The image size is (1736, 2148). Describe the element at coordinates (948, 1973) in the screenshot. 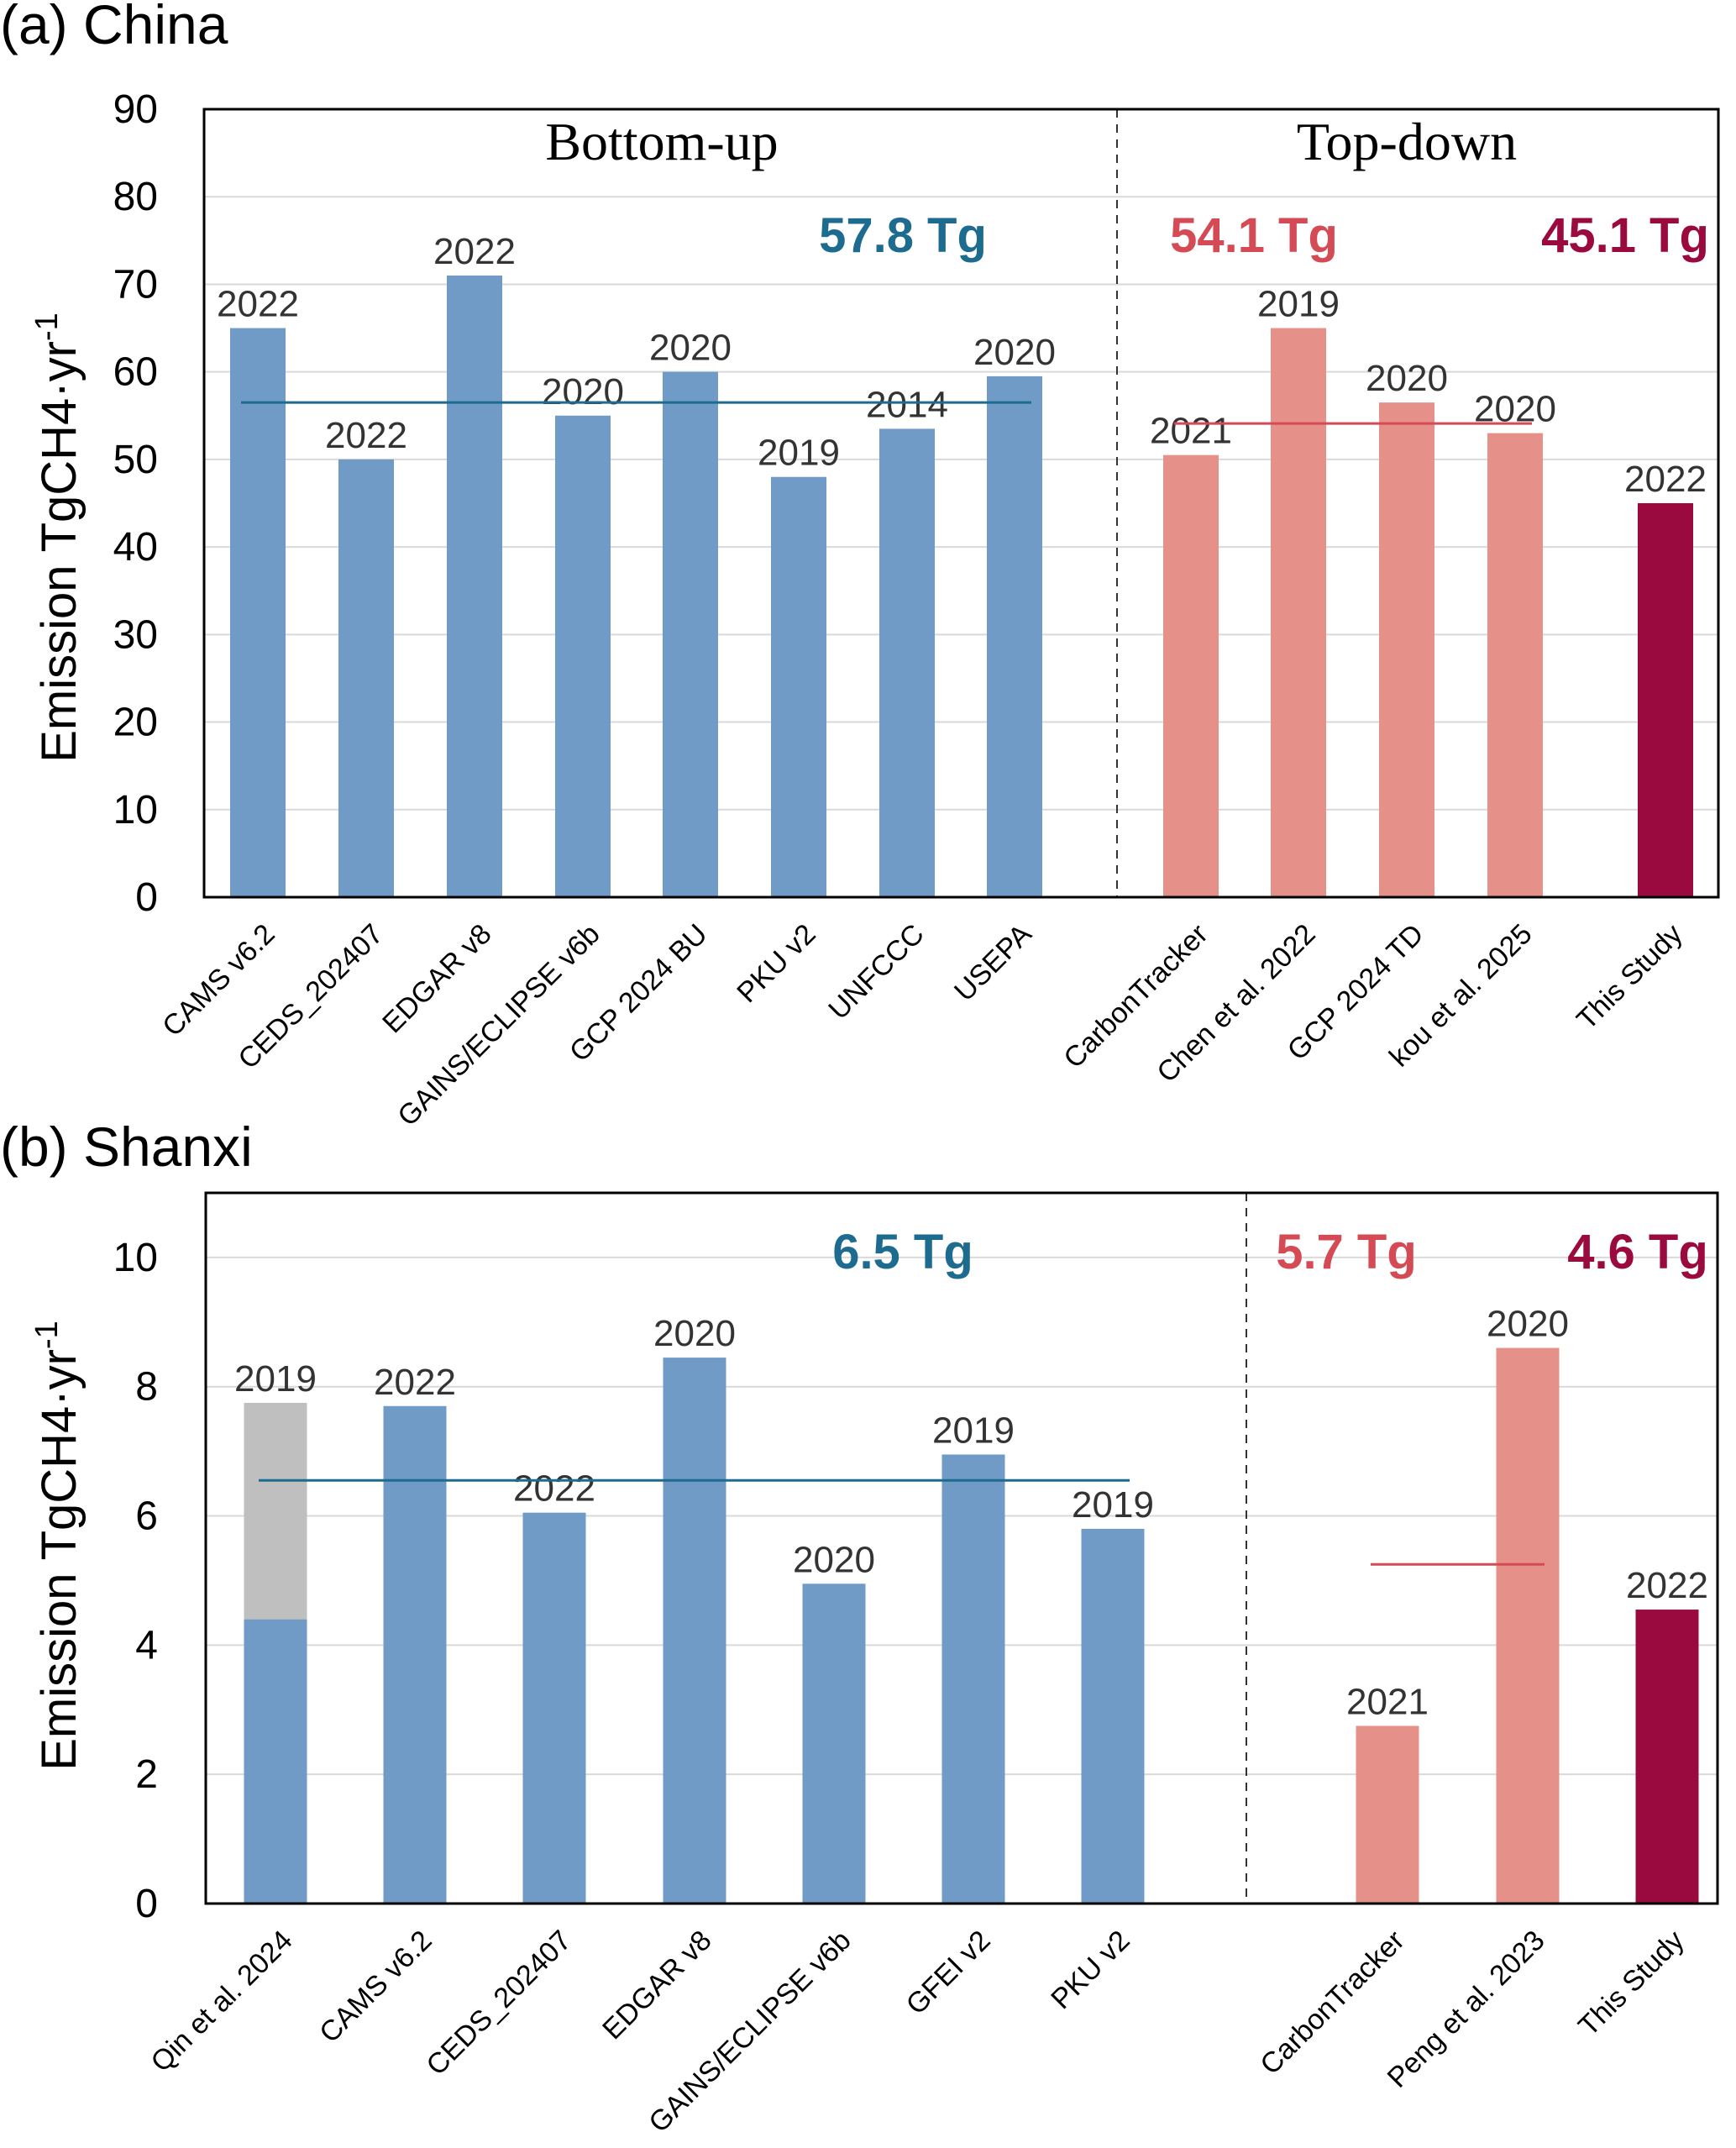

I see `category-label-gfei-v2: GFEI v2` at that location.